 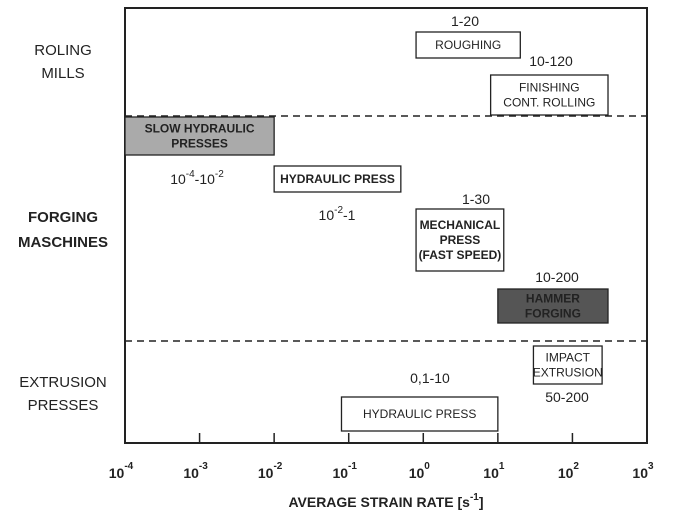 I want to click on x-tick-label: 10⁻⁴, so click(x=121, y=471).